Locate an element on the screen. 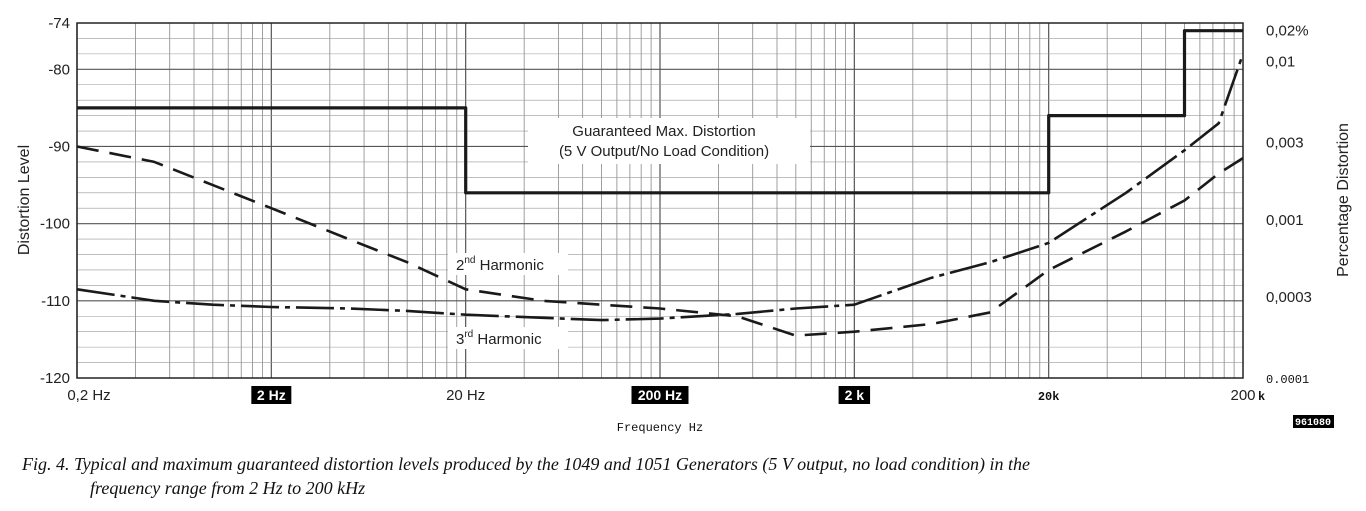 Image resolution: width=1366 pixels, height=511 pixels. x-tick-label: 200 Hz is located at coordinates (660, 395).